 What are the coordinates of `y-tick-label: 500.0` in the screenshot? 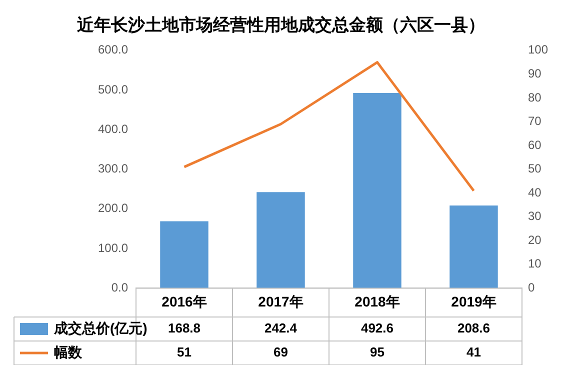 It's located at (113, 89).